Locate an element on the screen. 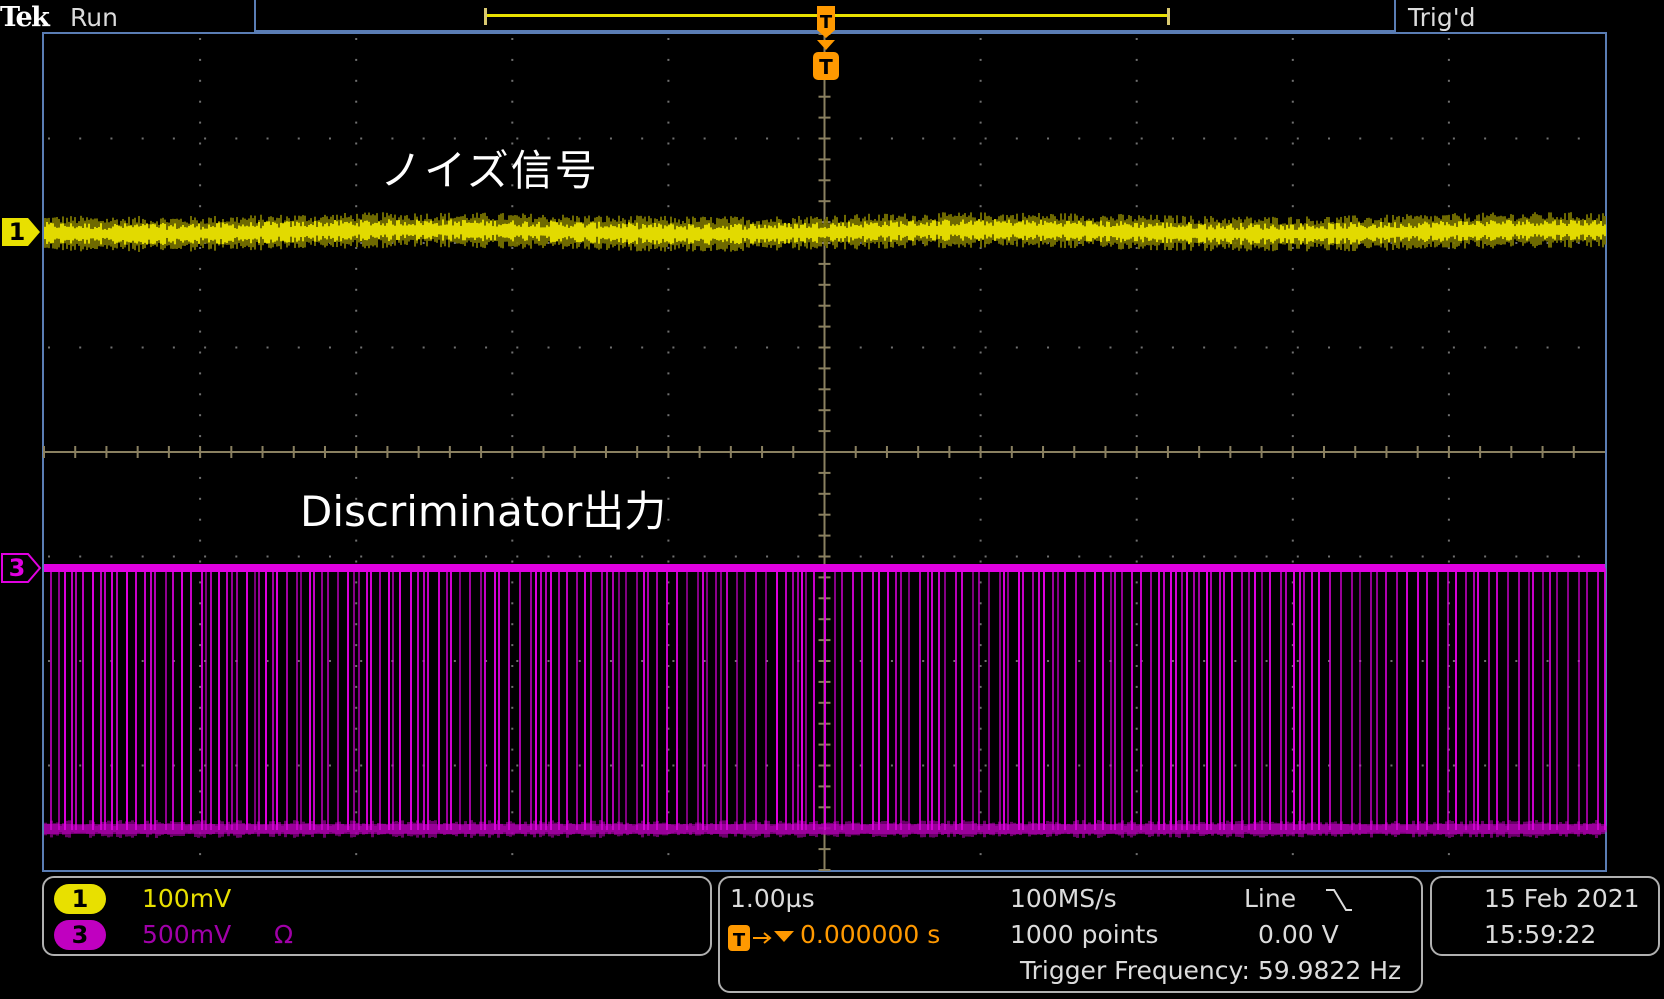  record-length: 1000 points is located at coordinates (1084, 934).